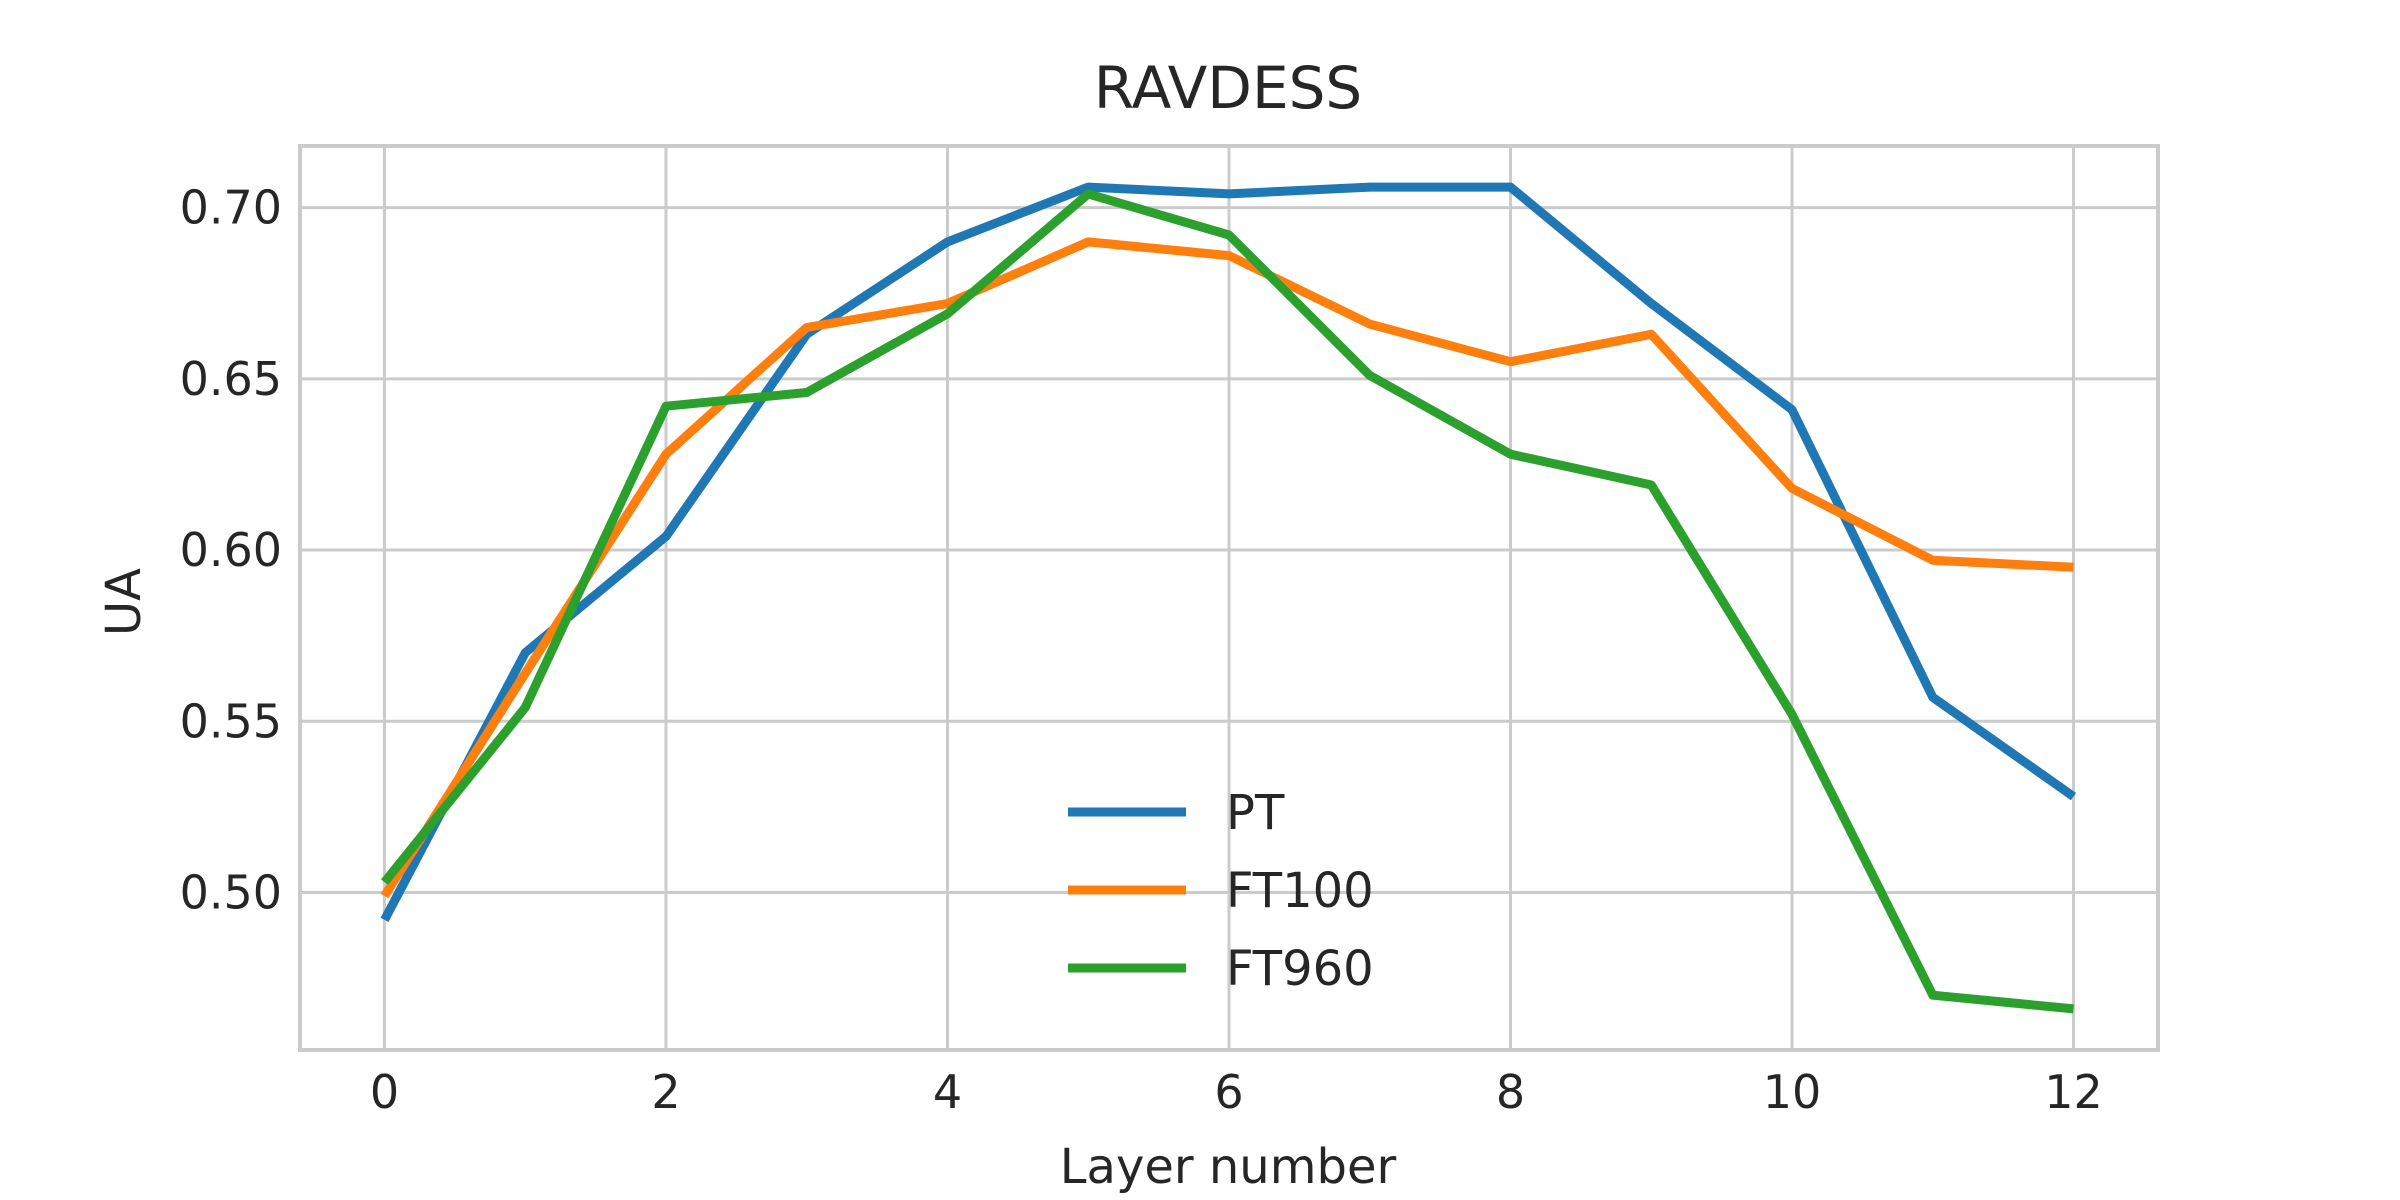 The image size is (2400, 1200). Describe the element at coordinates (124, 602) in the screenshot. I see `y-axis-label: UA` at that location.